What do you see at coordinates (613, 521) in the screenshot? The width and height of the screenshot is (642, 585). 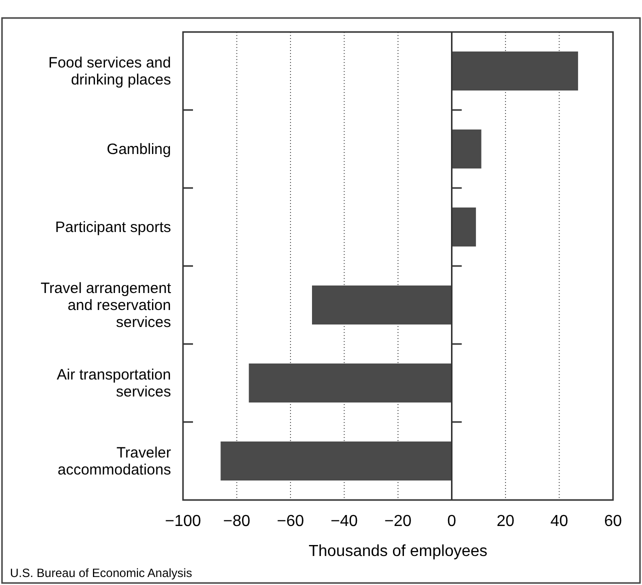 I see `x-tick-label: 60` at bounding box center [613, 521].